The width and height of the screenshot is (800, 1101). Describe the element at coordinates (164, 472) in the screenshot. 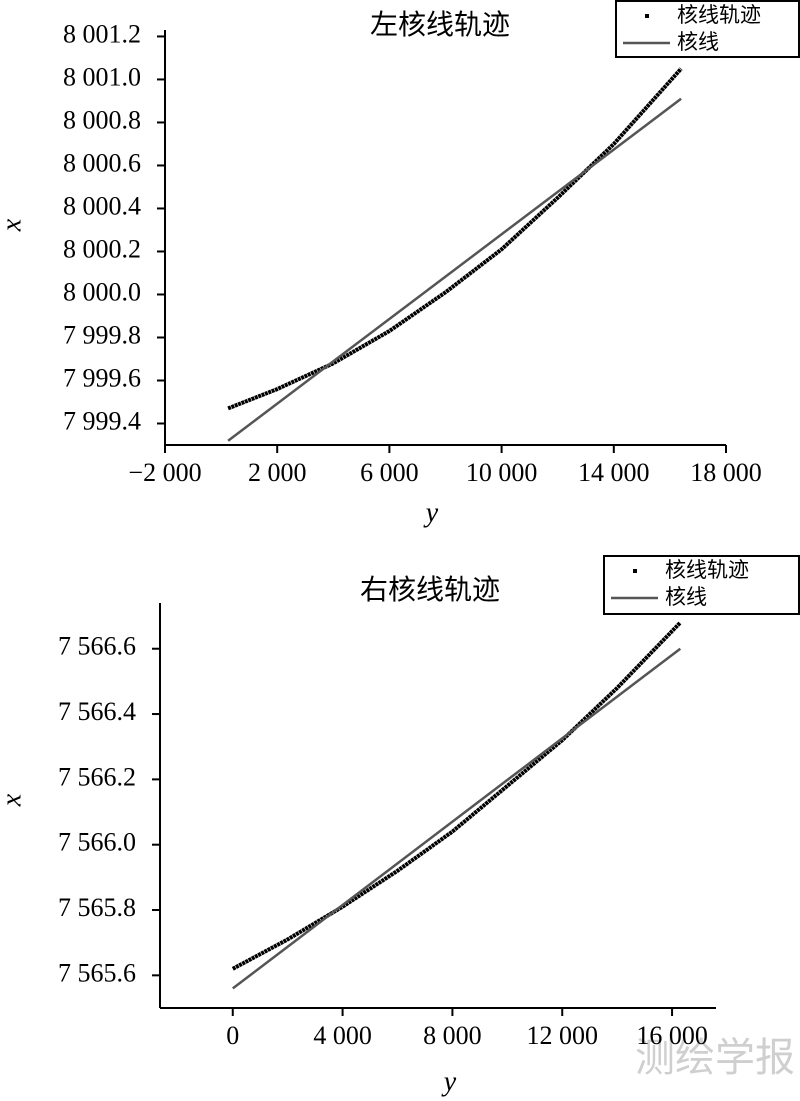

I see `x-tick-label: −2 000` at that location.